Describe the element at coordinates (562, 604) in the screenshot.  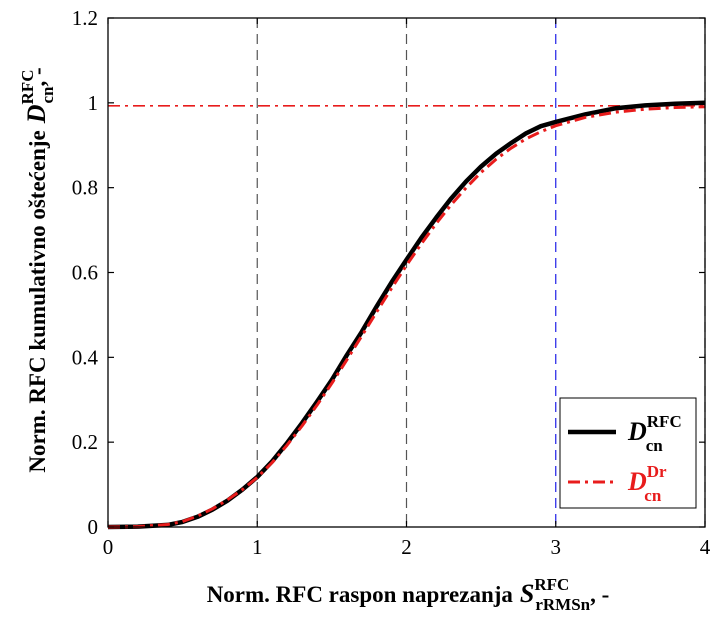
I see `x-axis-symbol-sub: rRMSn` at that location.